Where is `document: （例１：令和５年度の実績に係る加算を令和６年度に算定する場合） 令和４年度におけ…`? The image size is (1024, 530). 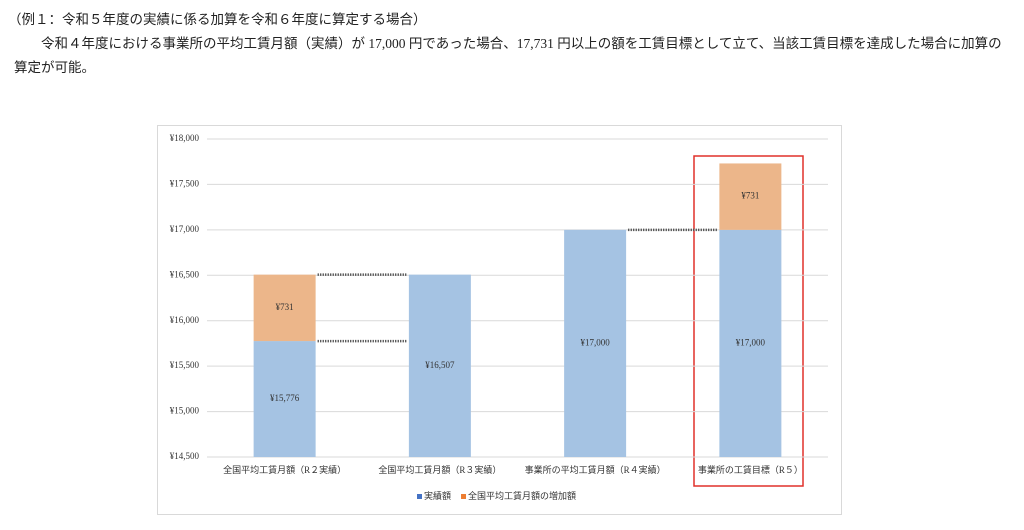 document: （例１：令和５年度の実績に係る加算を令和６年度に算定する場合） 令和４年度におけ… is located at coordinates (510, 44).